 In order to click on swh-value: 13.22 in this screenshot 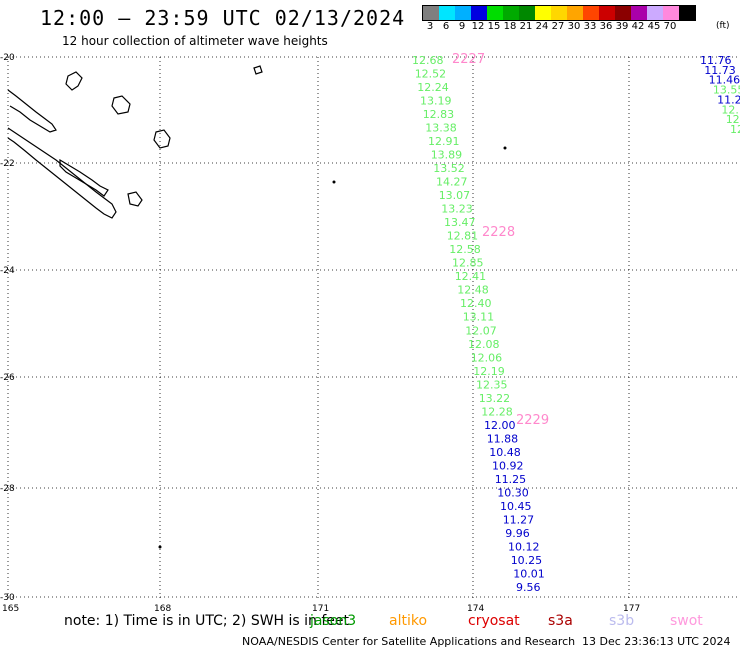, I will do `click(495, 398)`.